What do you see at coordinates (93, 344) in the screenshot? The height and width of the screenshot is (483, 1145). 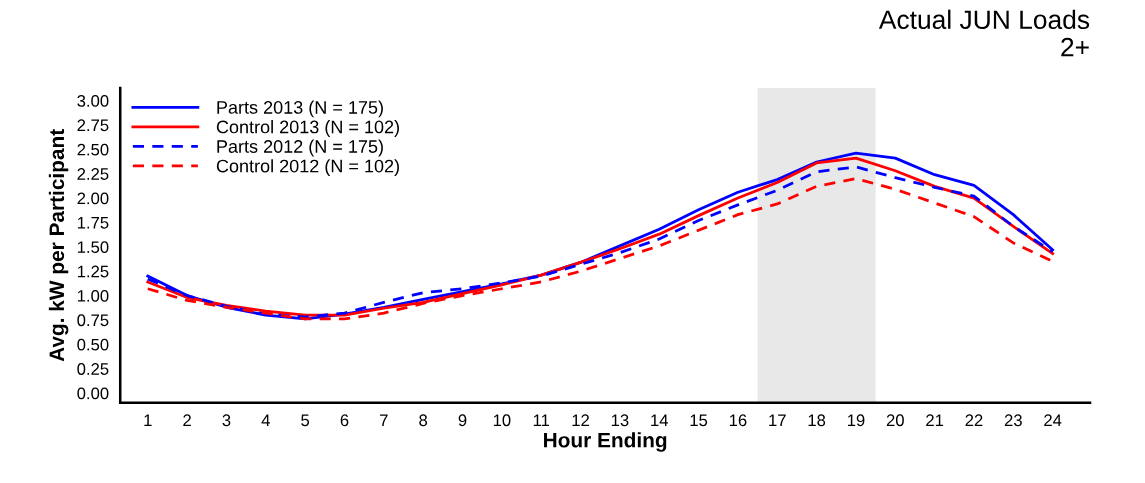 I see `y-tick-label: 0.50` at bounding box center [93, 344].